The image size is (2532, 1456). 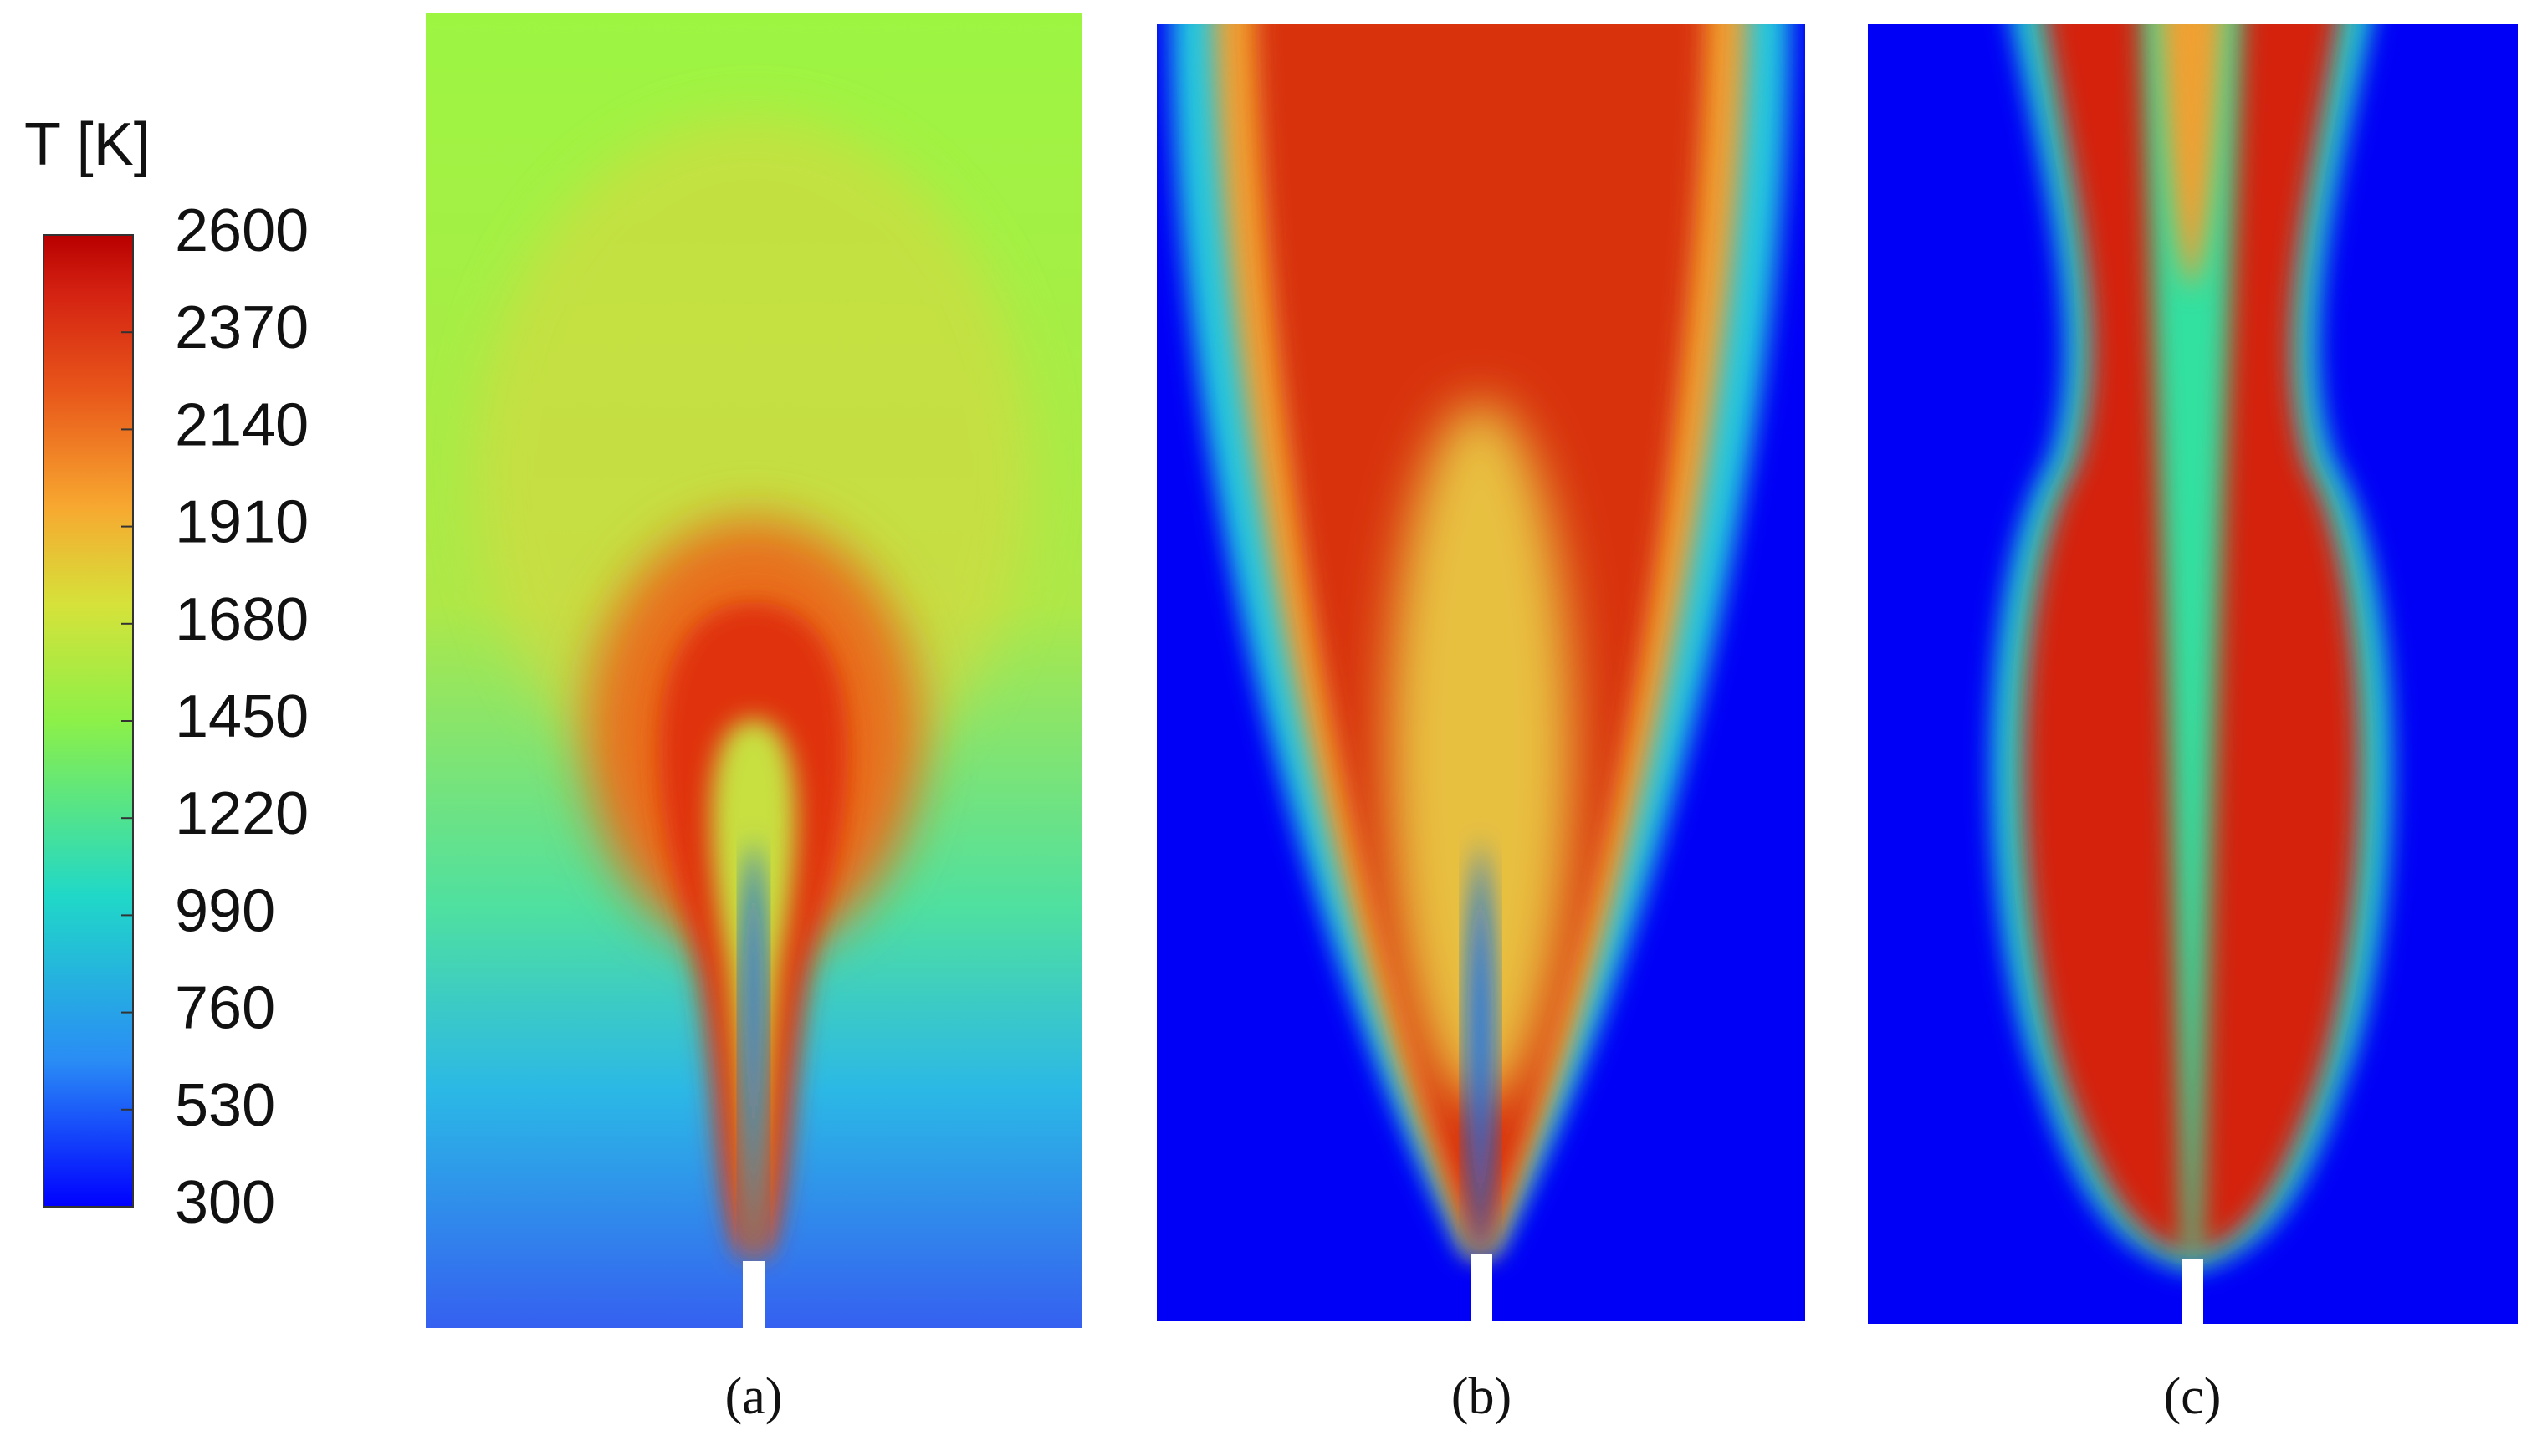 What do you see at coordinates (242, 424) in the screenshot?
I see `tick-label: 2140` at bounding box center [242, 424].